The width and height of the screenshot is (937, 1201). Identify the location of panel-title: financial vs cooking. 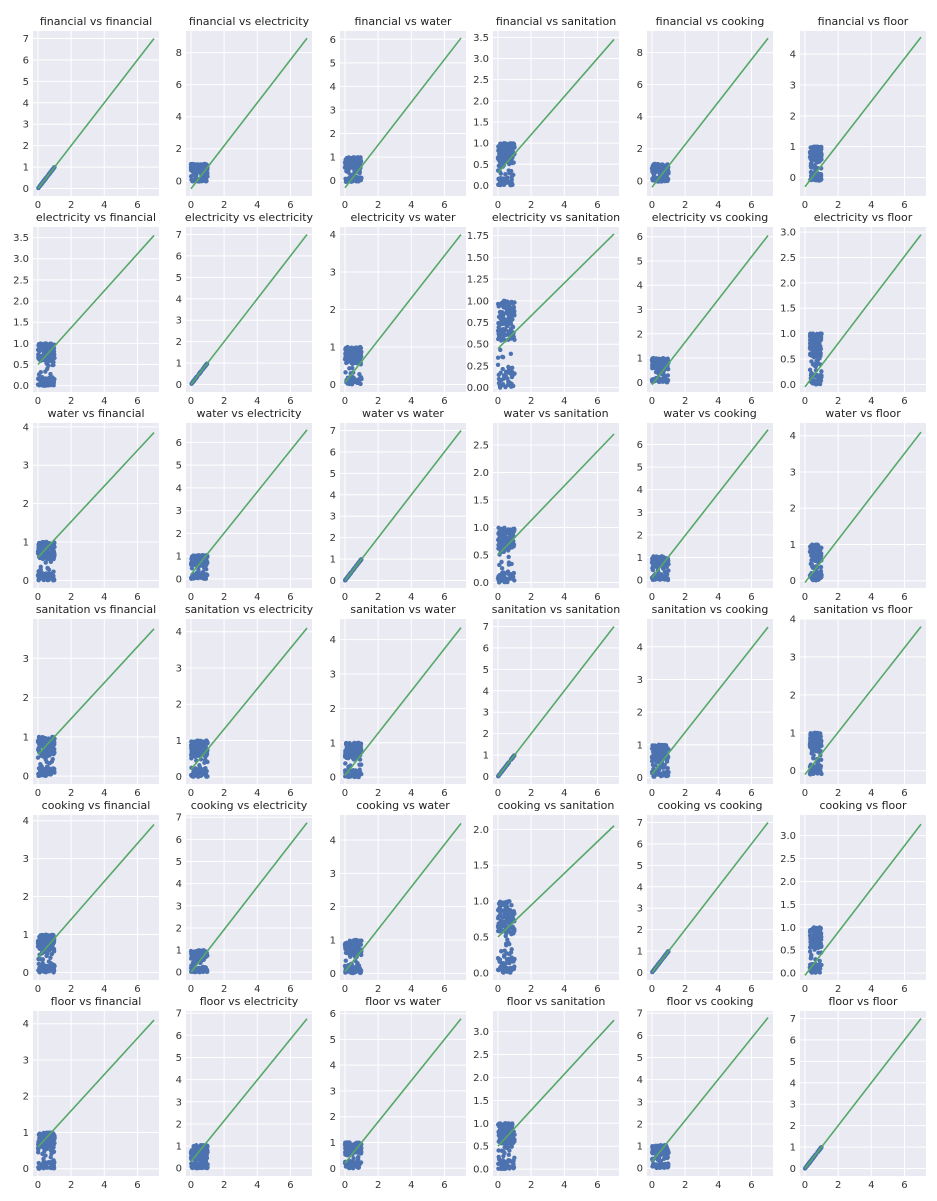
(710, 21).